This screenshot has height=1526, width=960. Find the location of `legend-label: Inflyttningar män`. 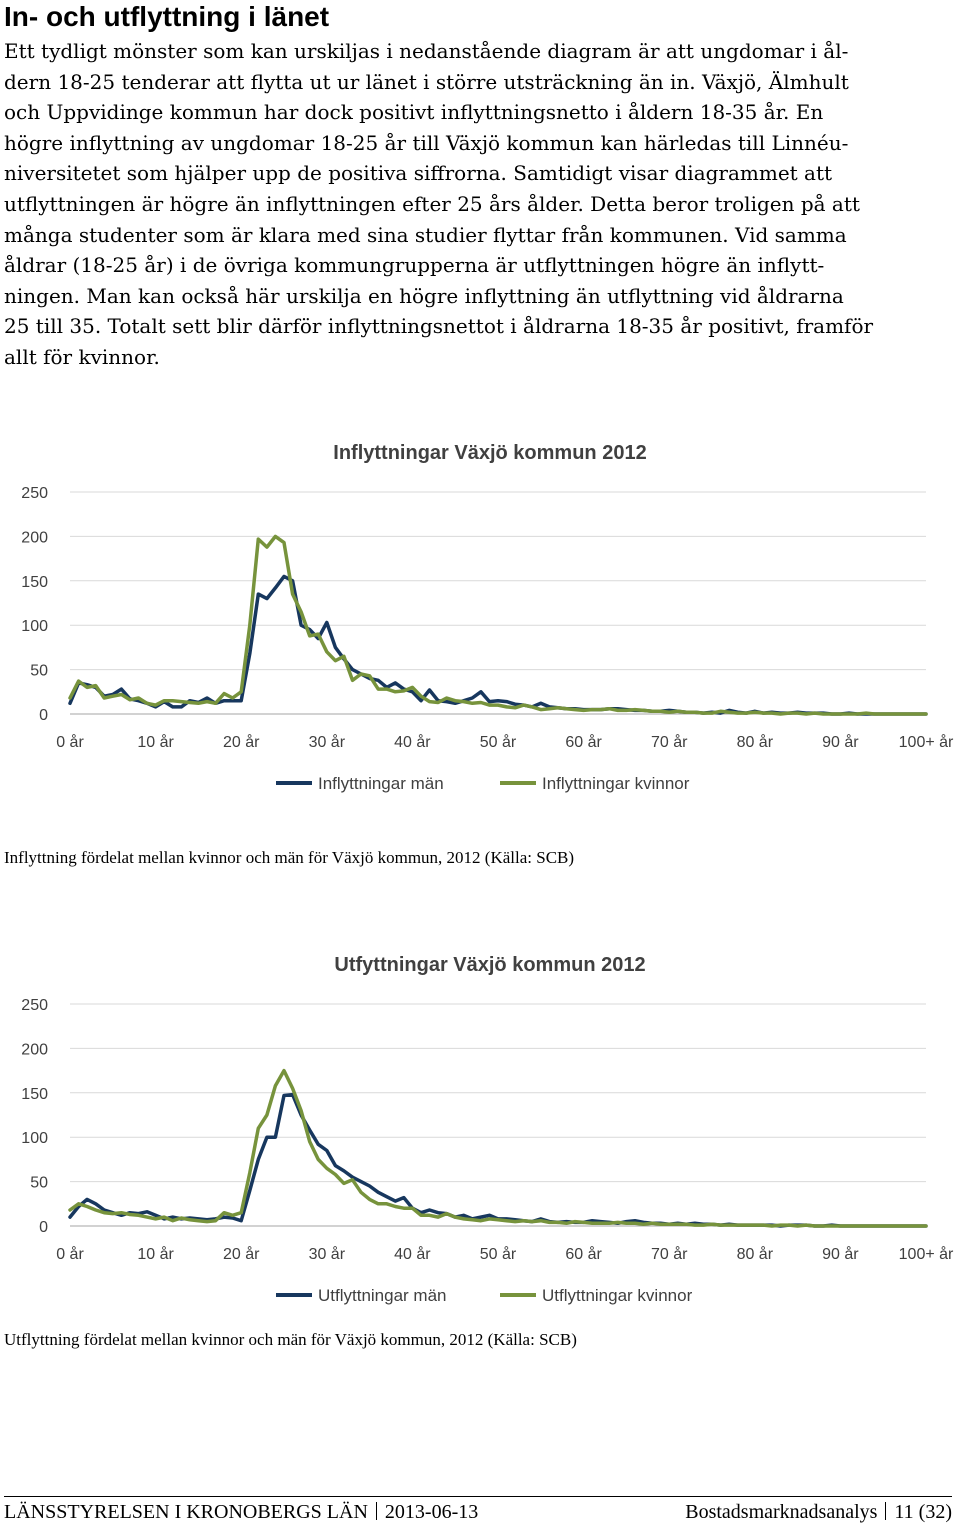

legend-label: Inflyttningar män is located at coordinates (381, 783).